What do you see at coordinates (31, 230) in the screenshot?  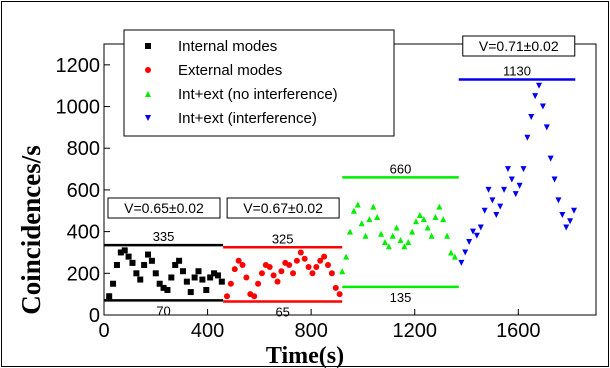 I see `y-axis-title: Coincidences/s` at bounding box center [31, 230].